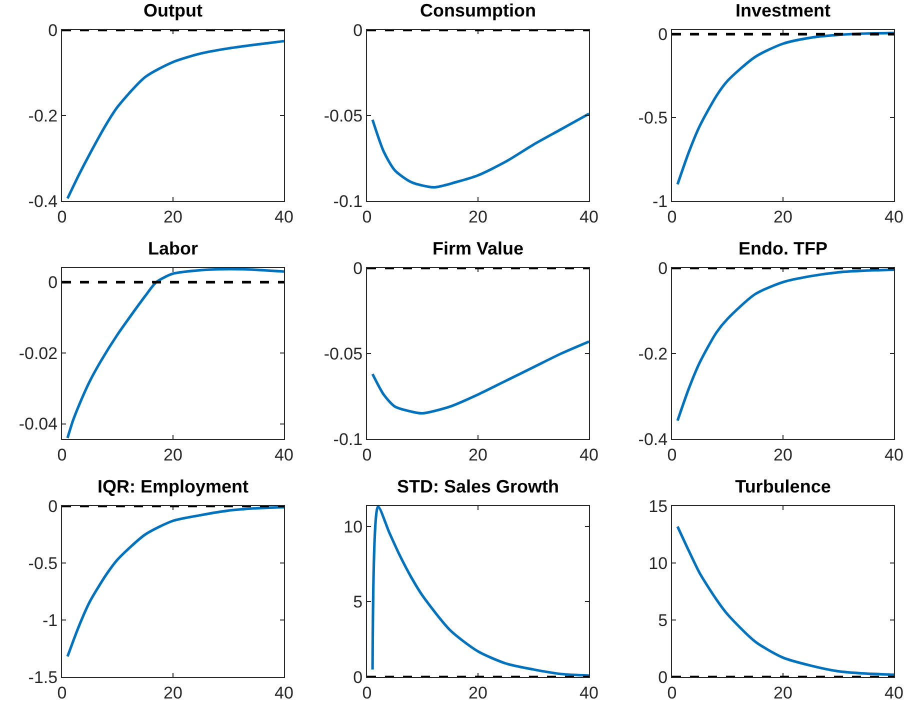 Image resolution: width=917 pixels, height=715 pixels. Describe the element at coordinates (783, 10) in the screenshot. I see `chart-title: Investment` at that location.